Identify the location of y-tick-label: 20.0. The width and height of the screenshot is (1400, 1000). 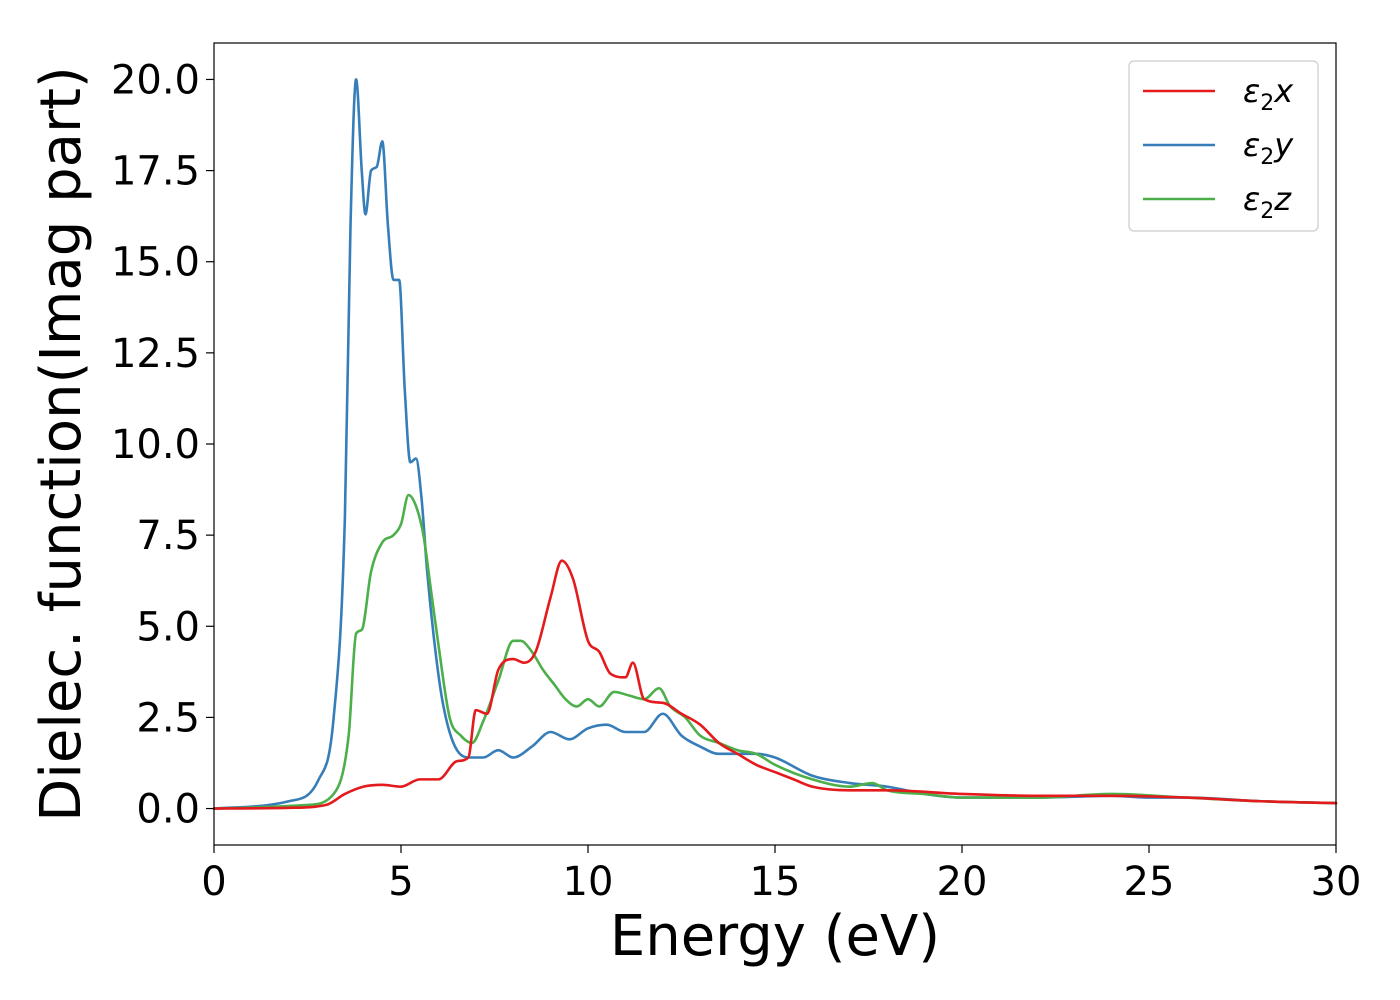
(155, 80).